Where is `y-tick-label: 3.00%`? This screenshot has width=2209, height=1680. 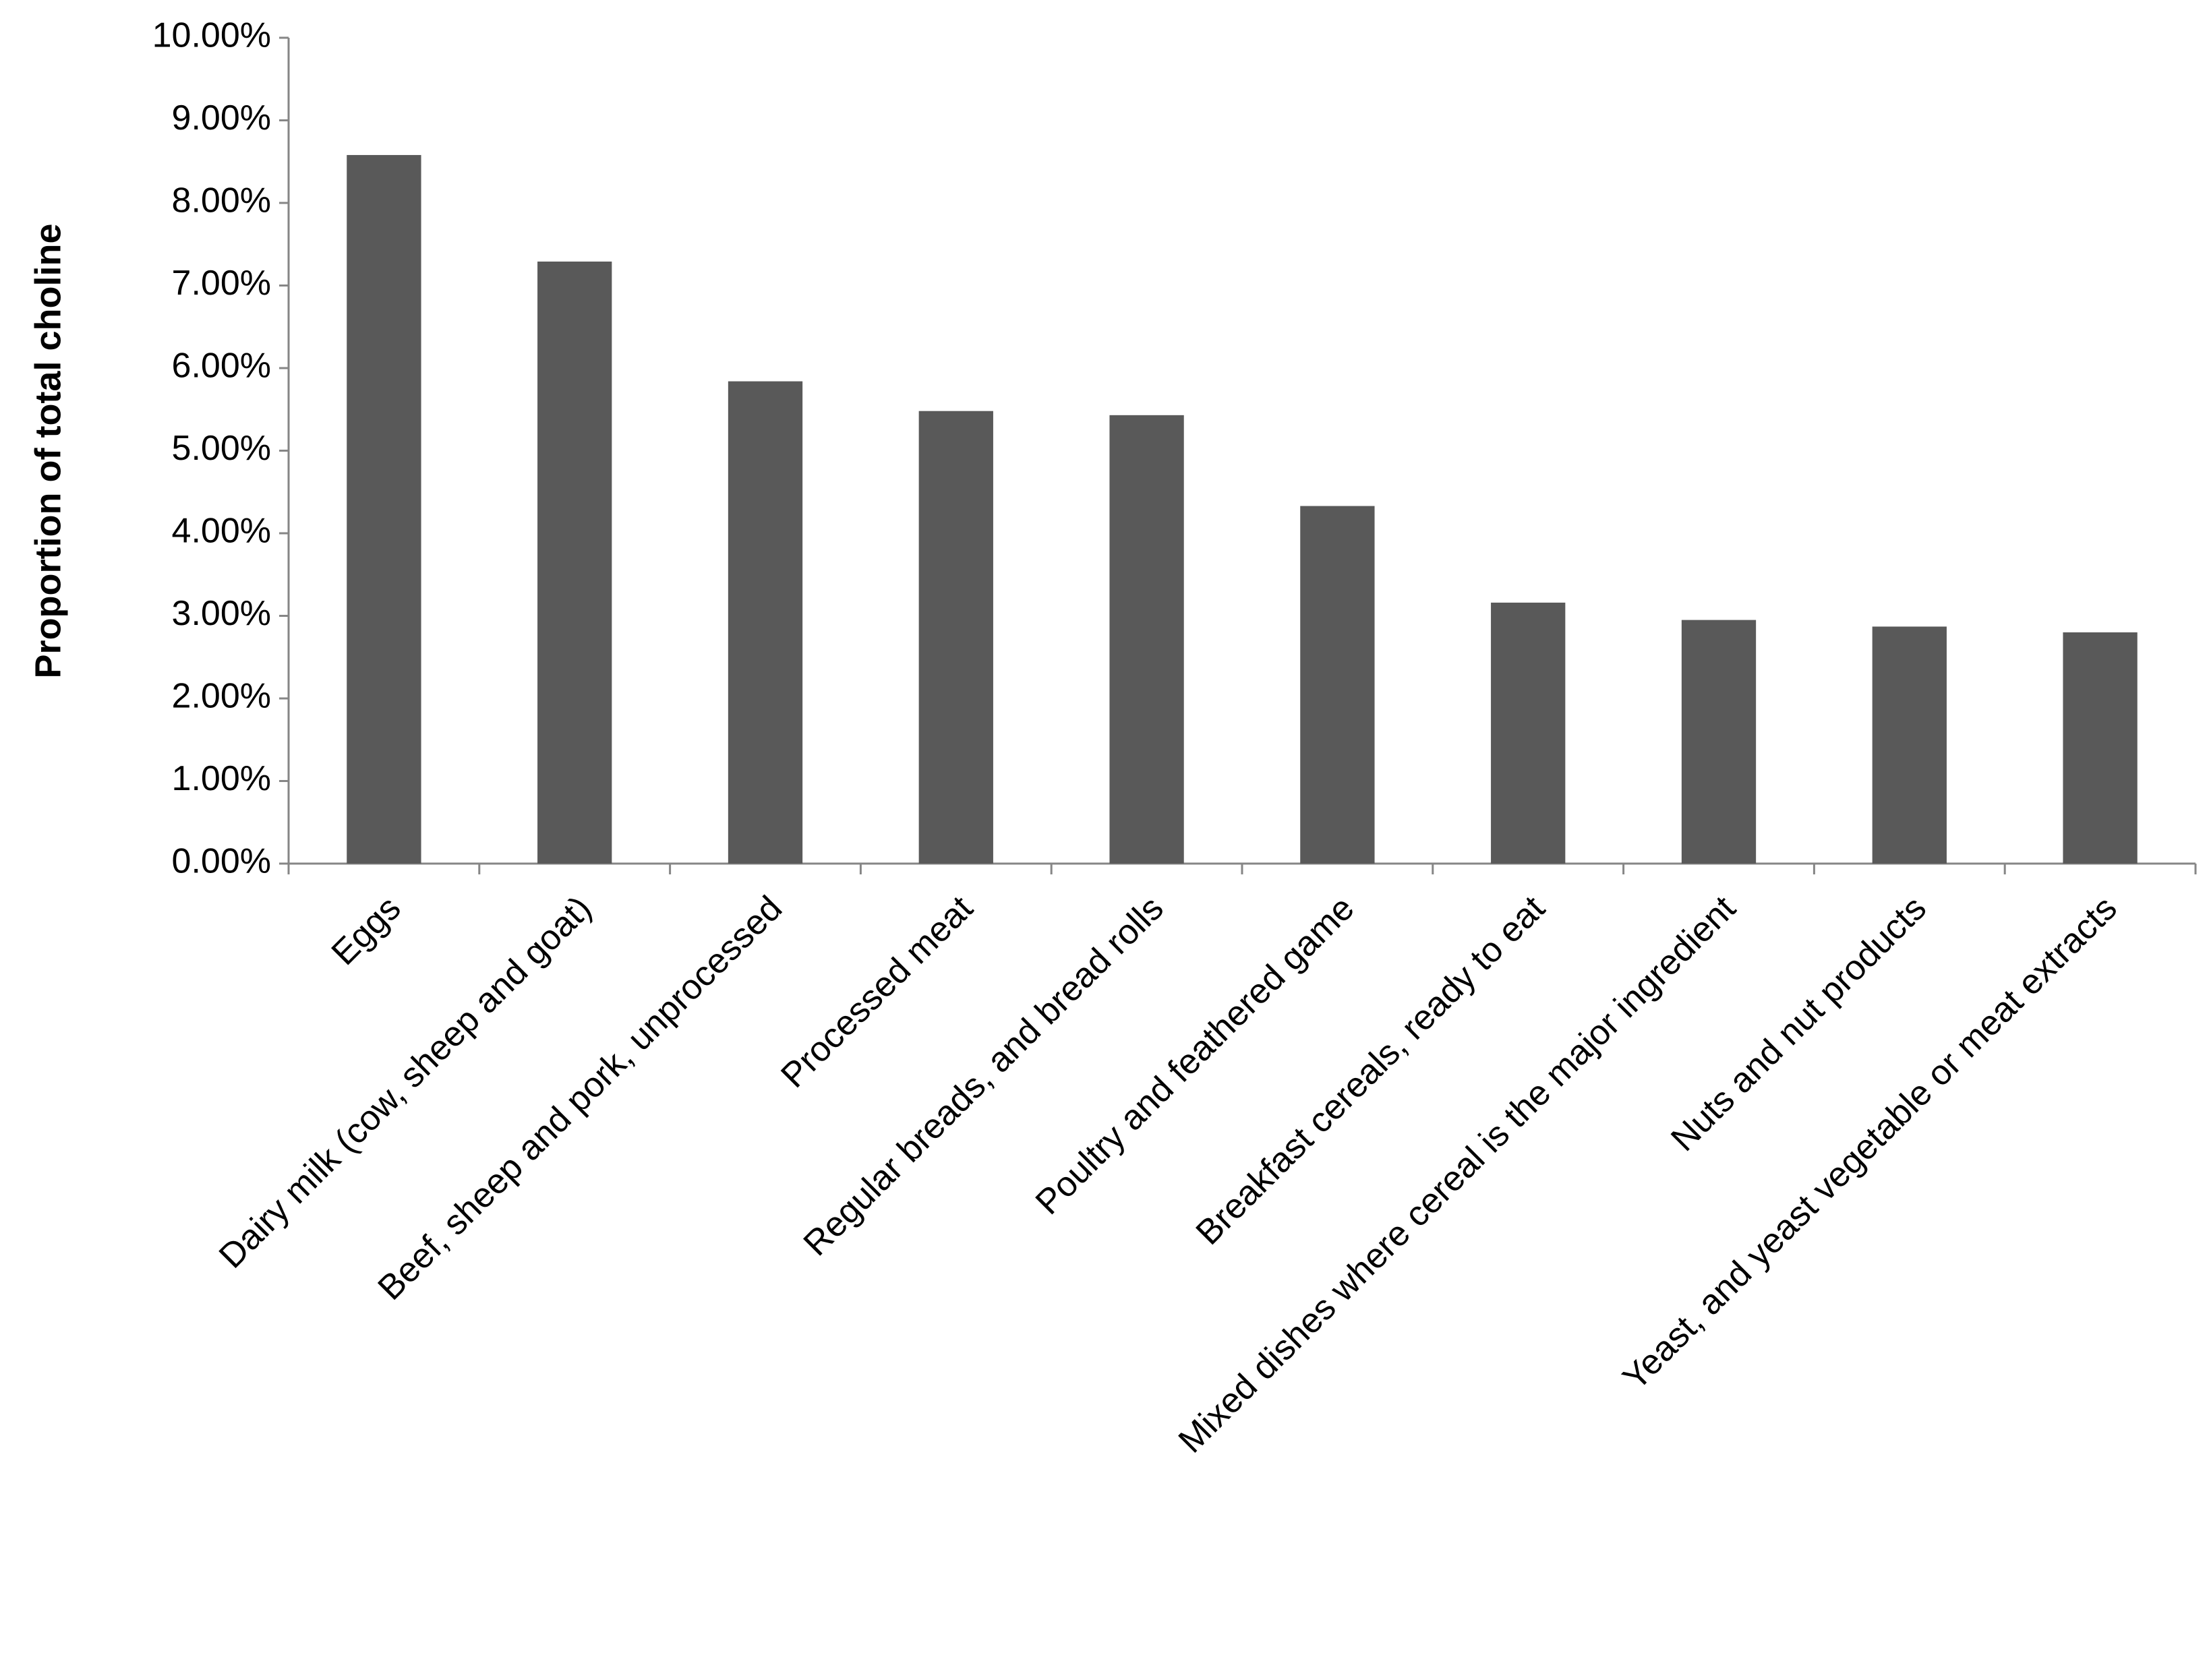
y-tick-label: 3.00% is located at coordinates (222, 613).